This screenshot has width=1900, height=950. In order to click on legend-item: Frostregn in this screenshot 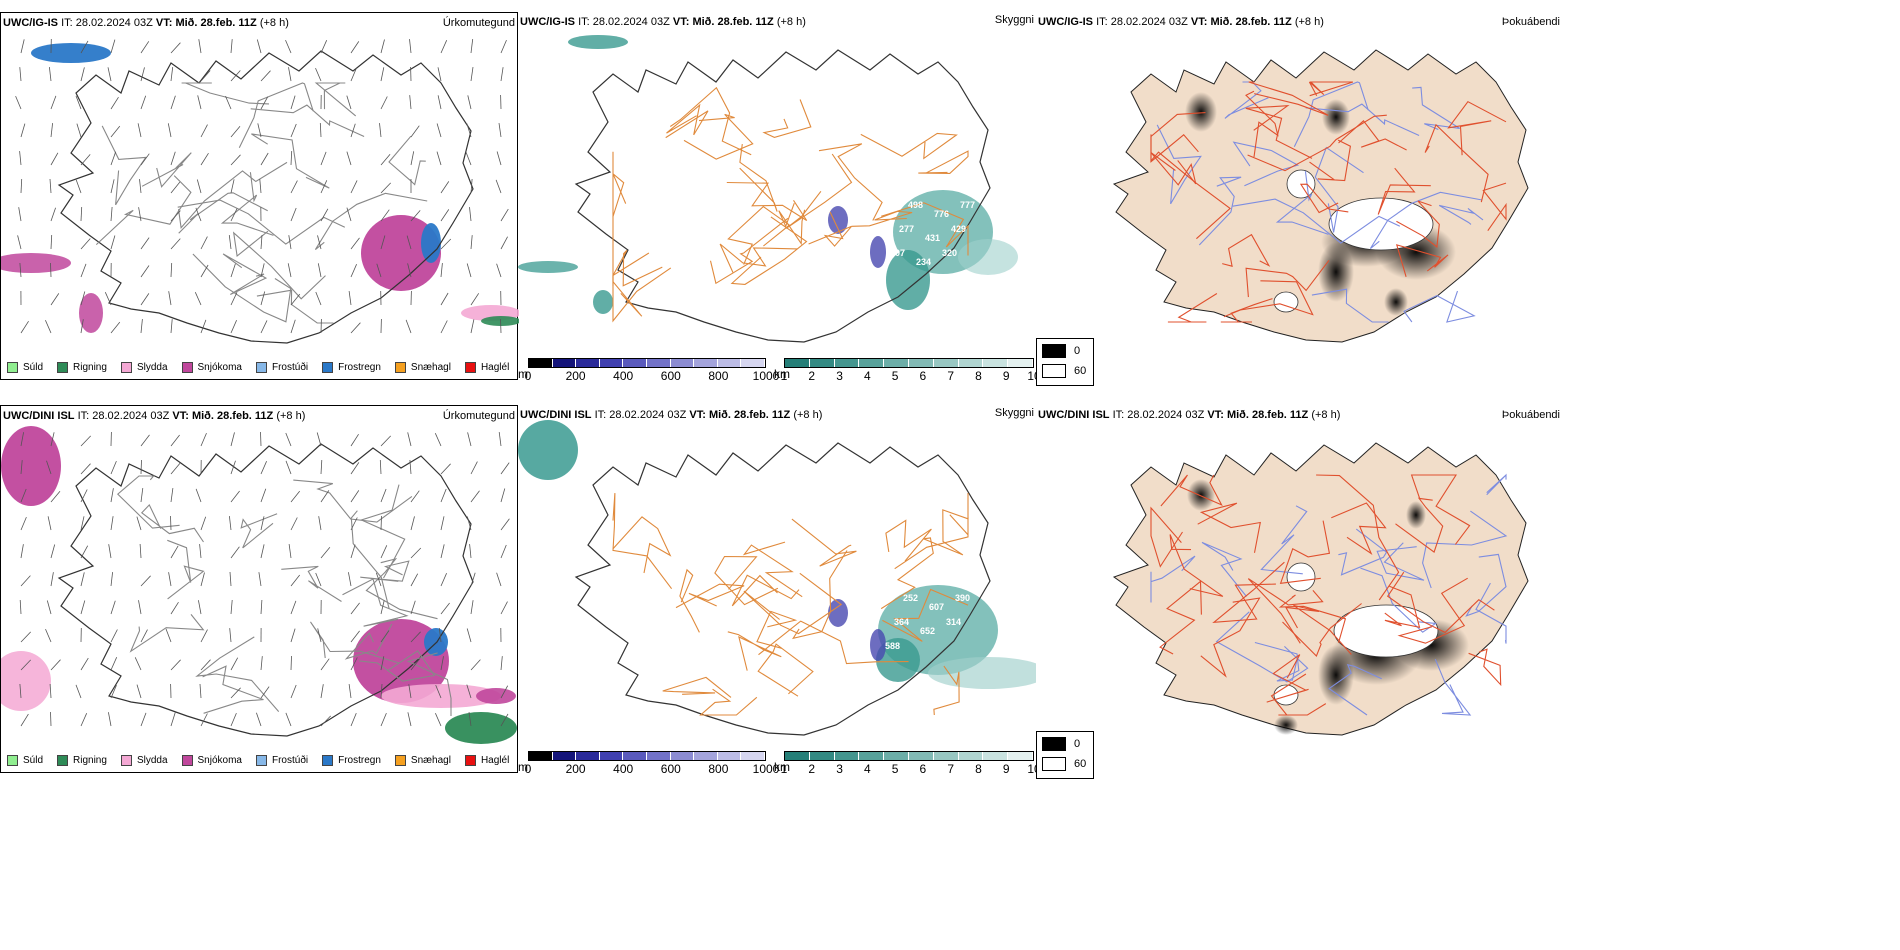, I will do `click(351, 367)`.